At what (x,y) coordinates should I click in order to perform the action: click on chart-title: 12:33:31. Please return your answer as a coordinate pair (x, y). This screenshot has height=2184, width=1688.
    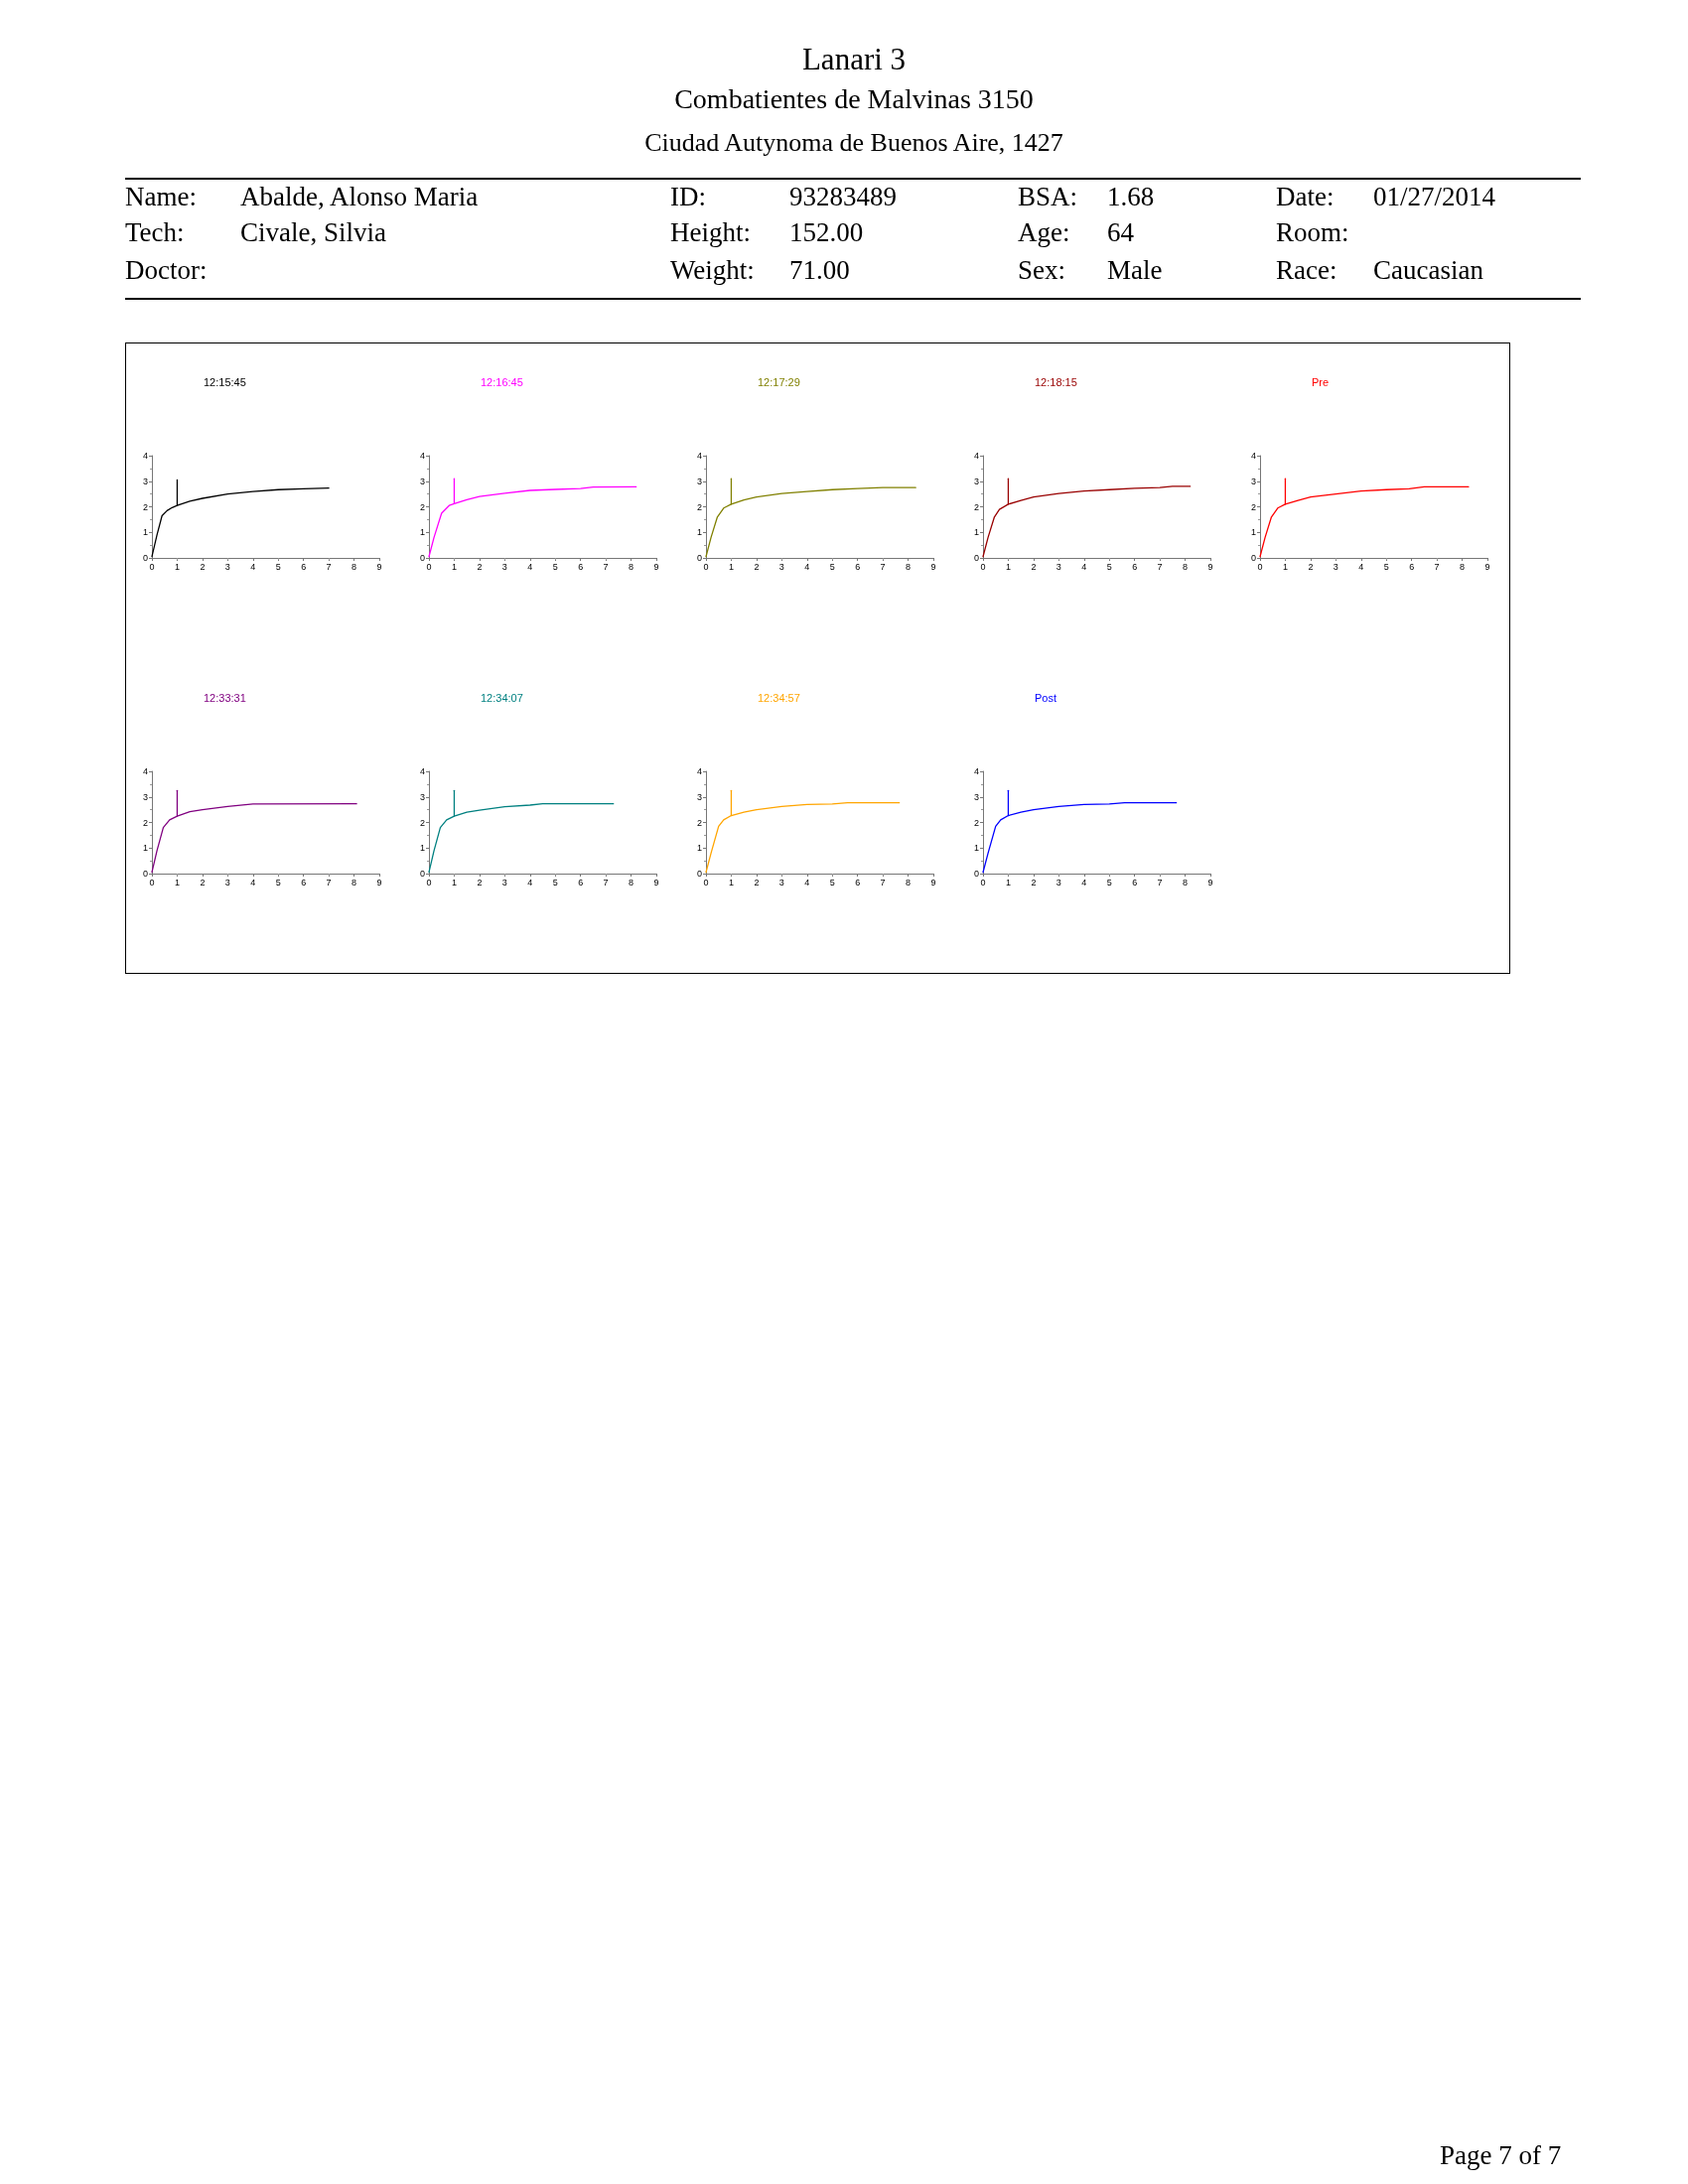
    Looking at the image, I should click on (225, 697).